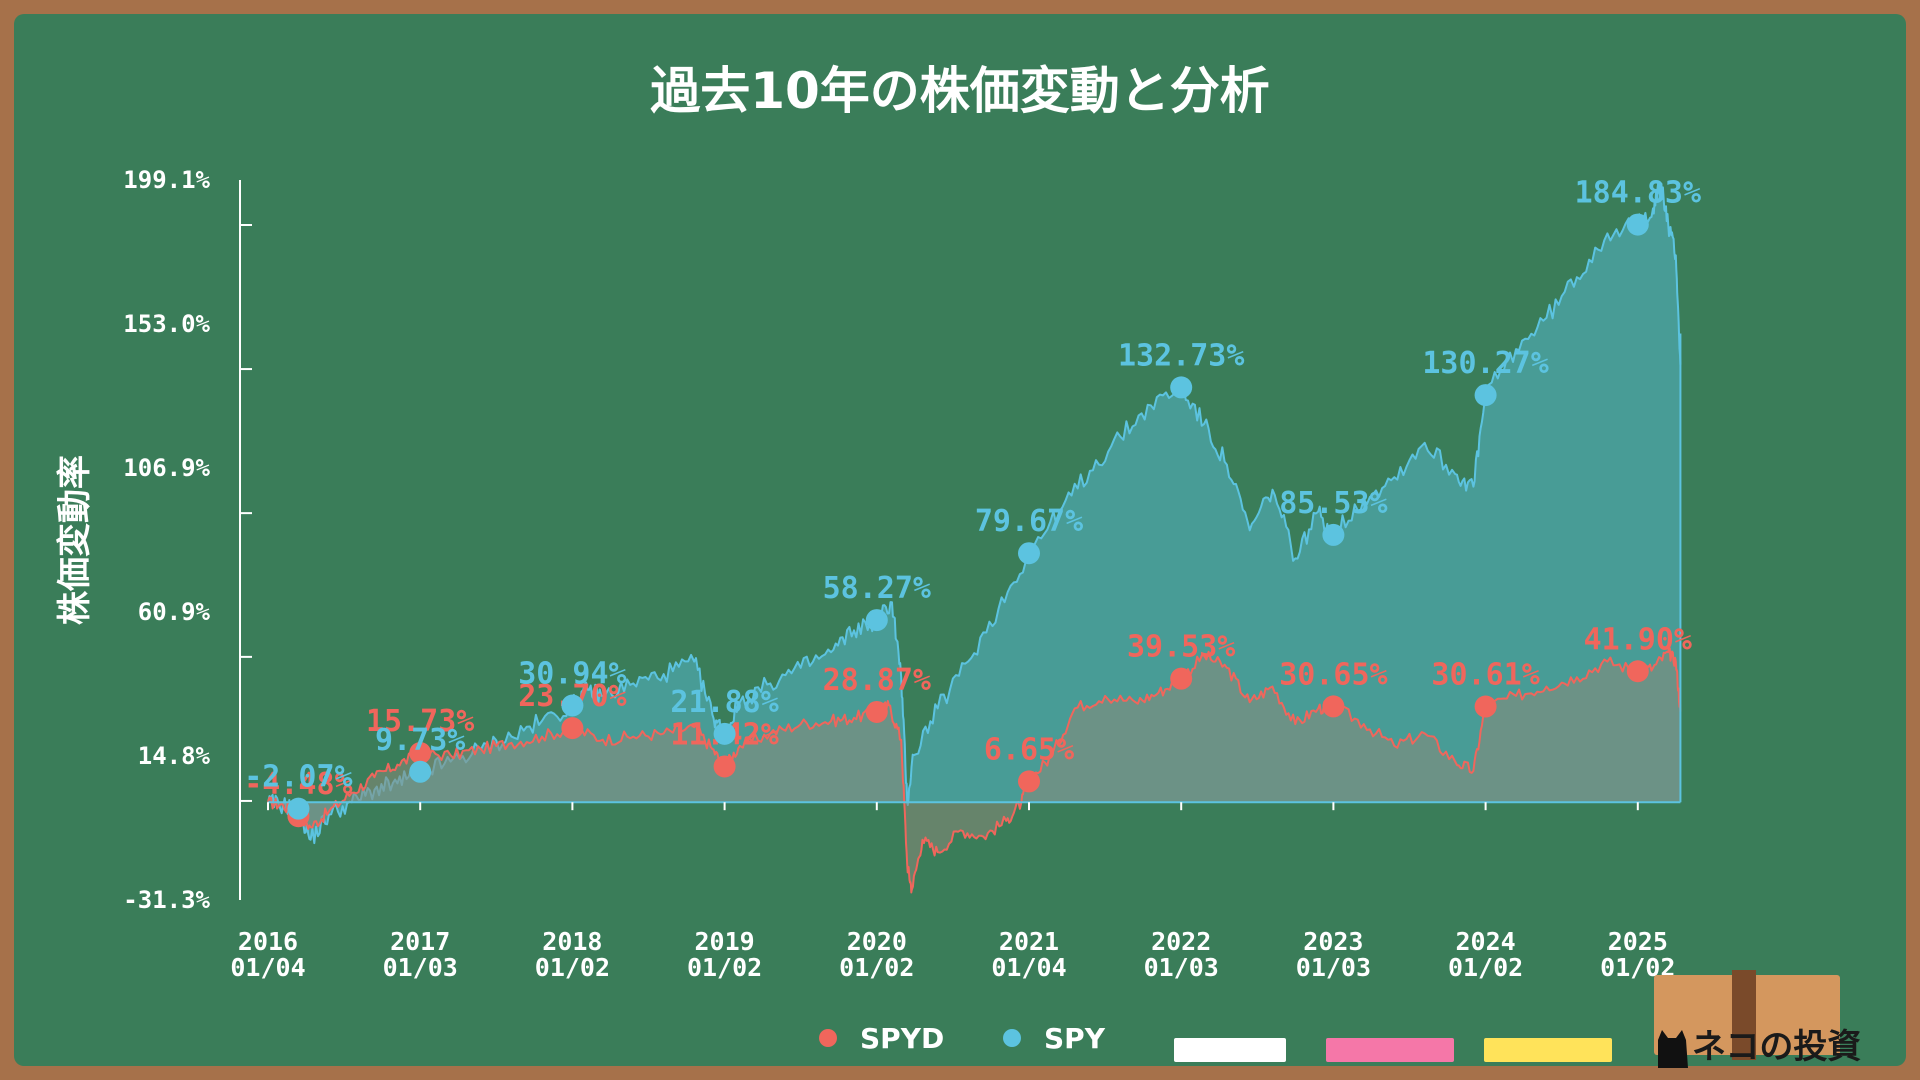  Describe the element at coordinates (572, 674) in the screenshot. I see `spy-data-label: 30.94%` at that location.